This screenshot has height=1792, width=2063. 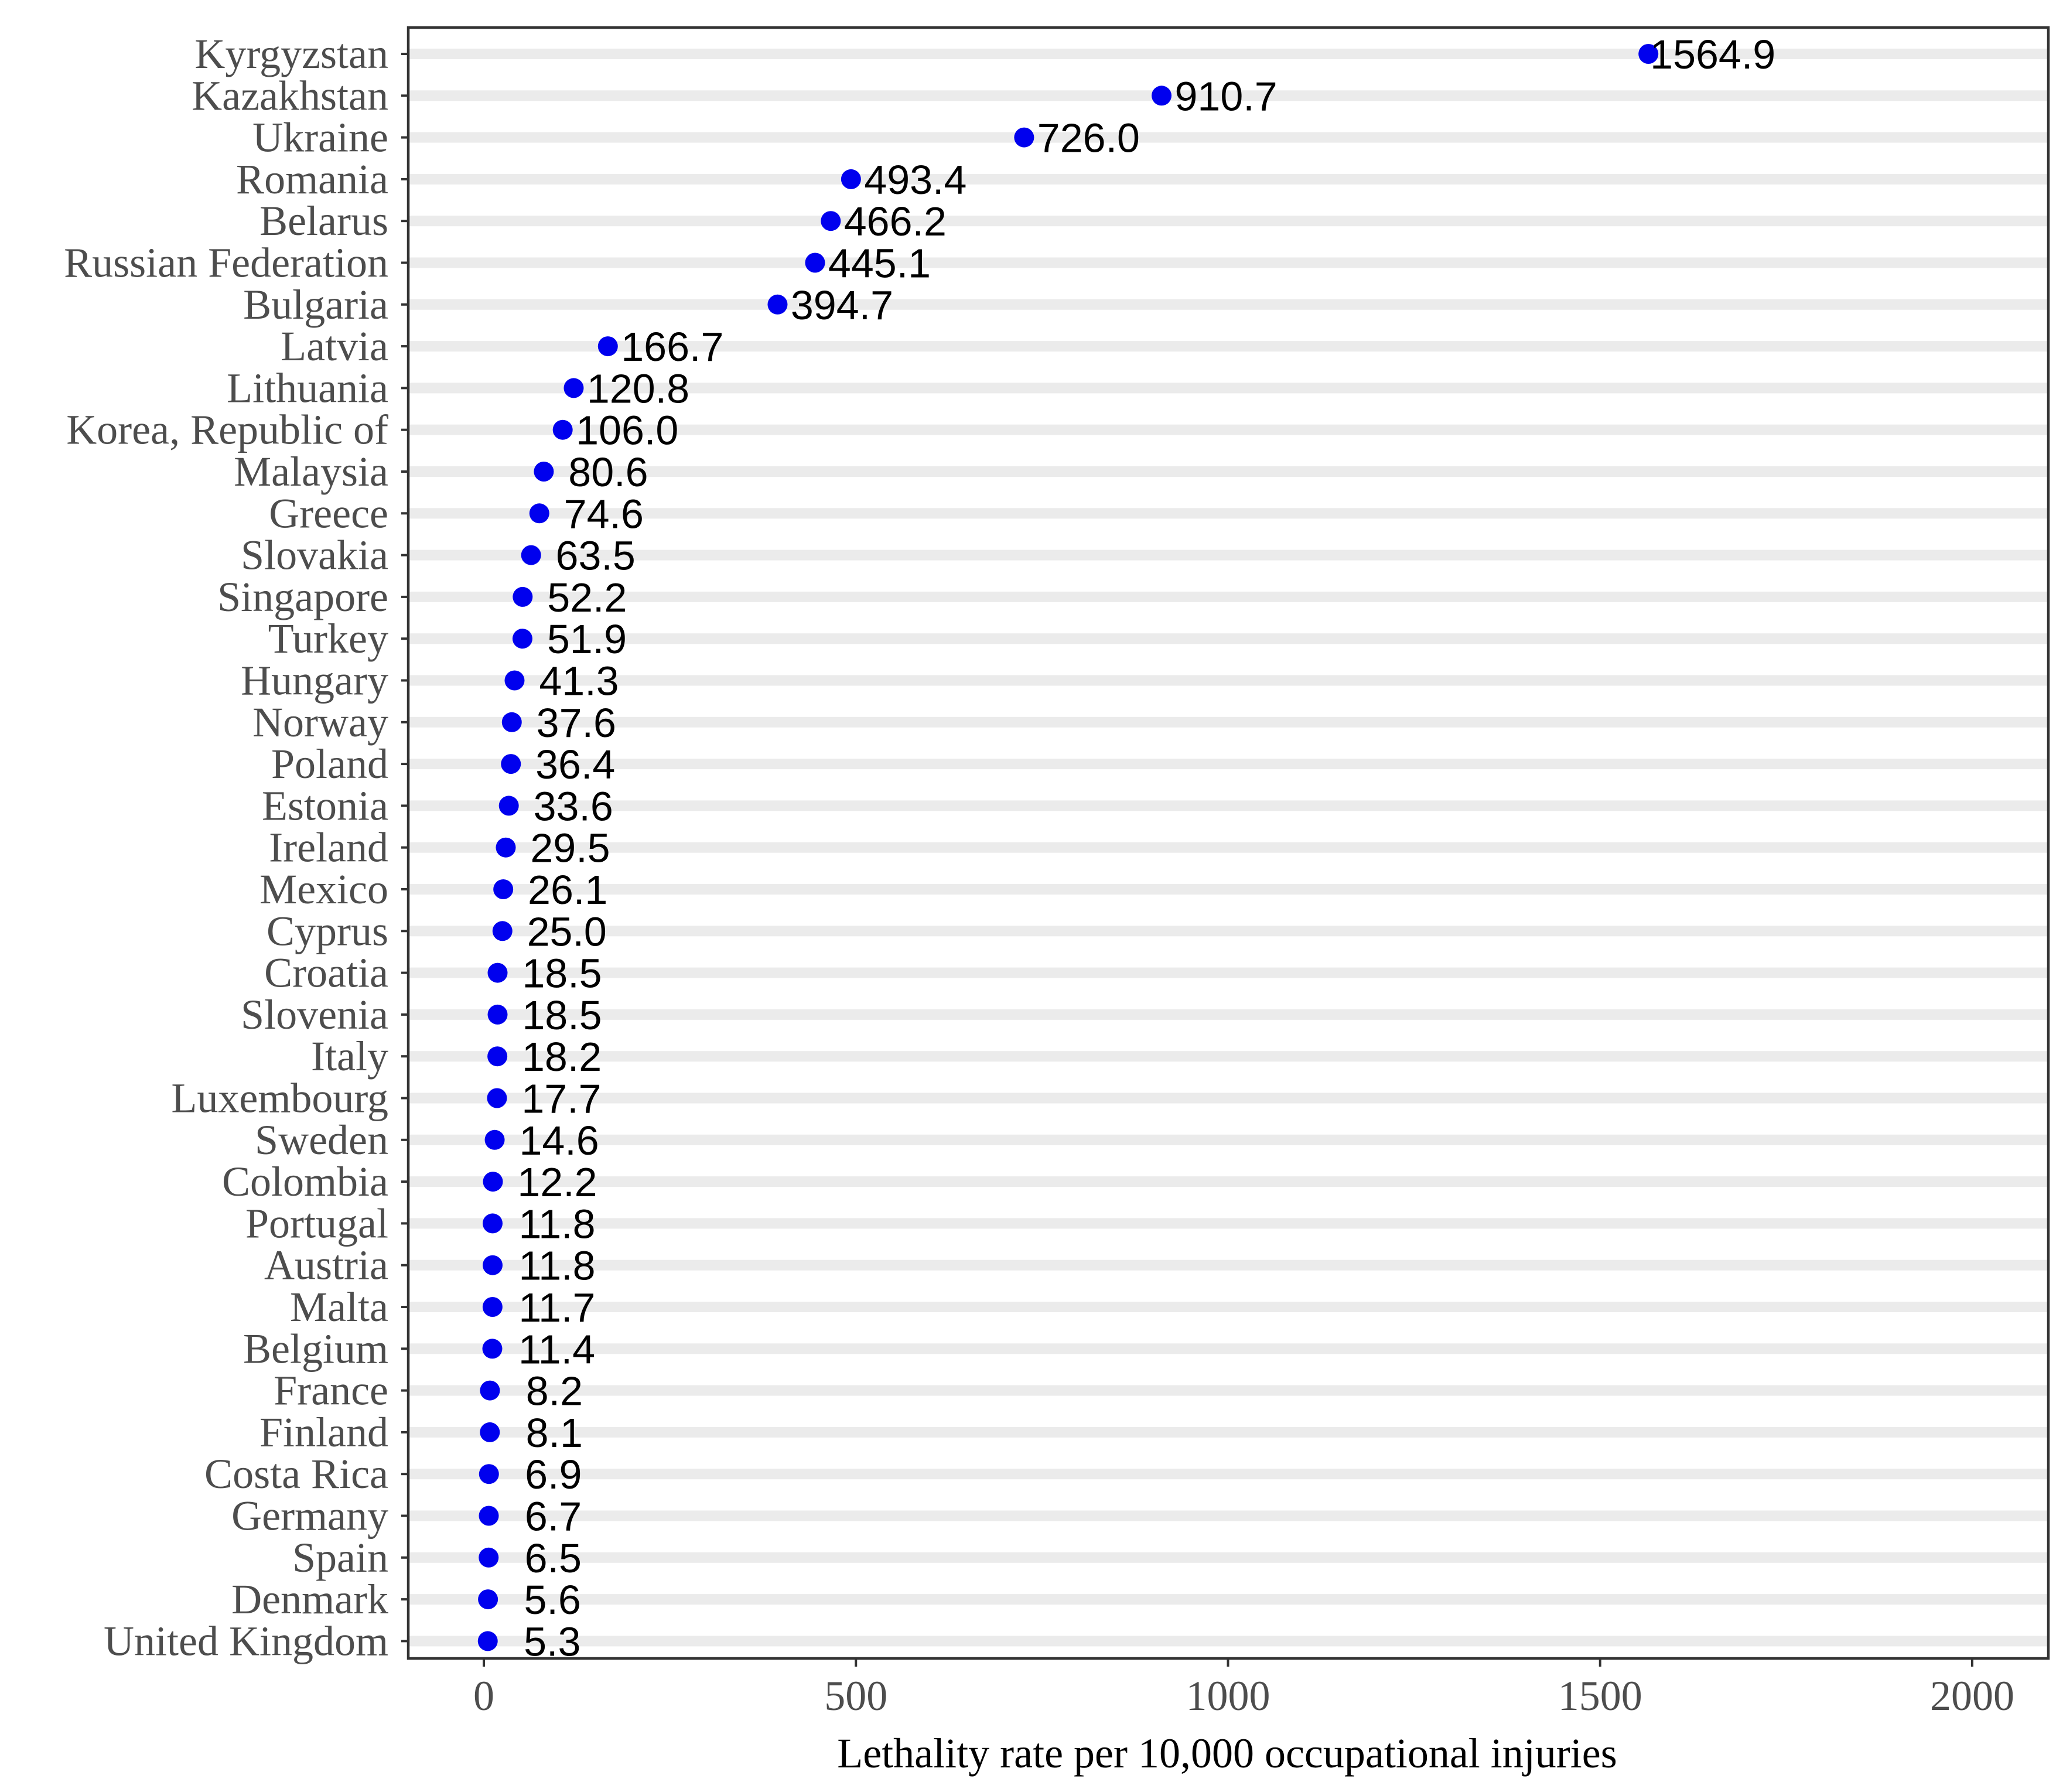 What do you see at coordinates (315, 1348) in the screenshot?
I see `country-label: Belgium` at bounding box center [315, 1348].